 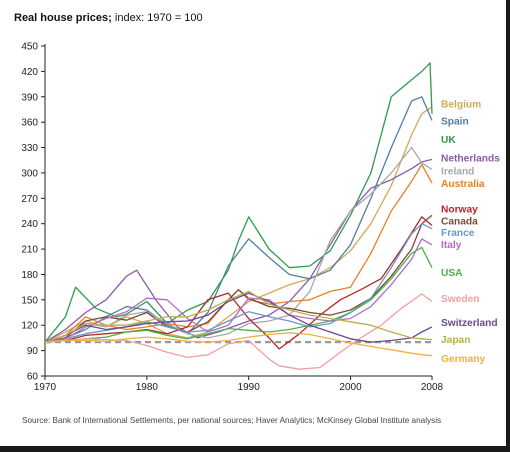 I want to click on series-label-spain: Spain, so click(x=455, y=121).